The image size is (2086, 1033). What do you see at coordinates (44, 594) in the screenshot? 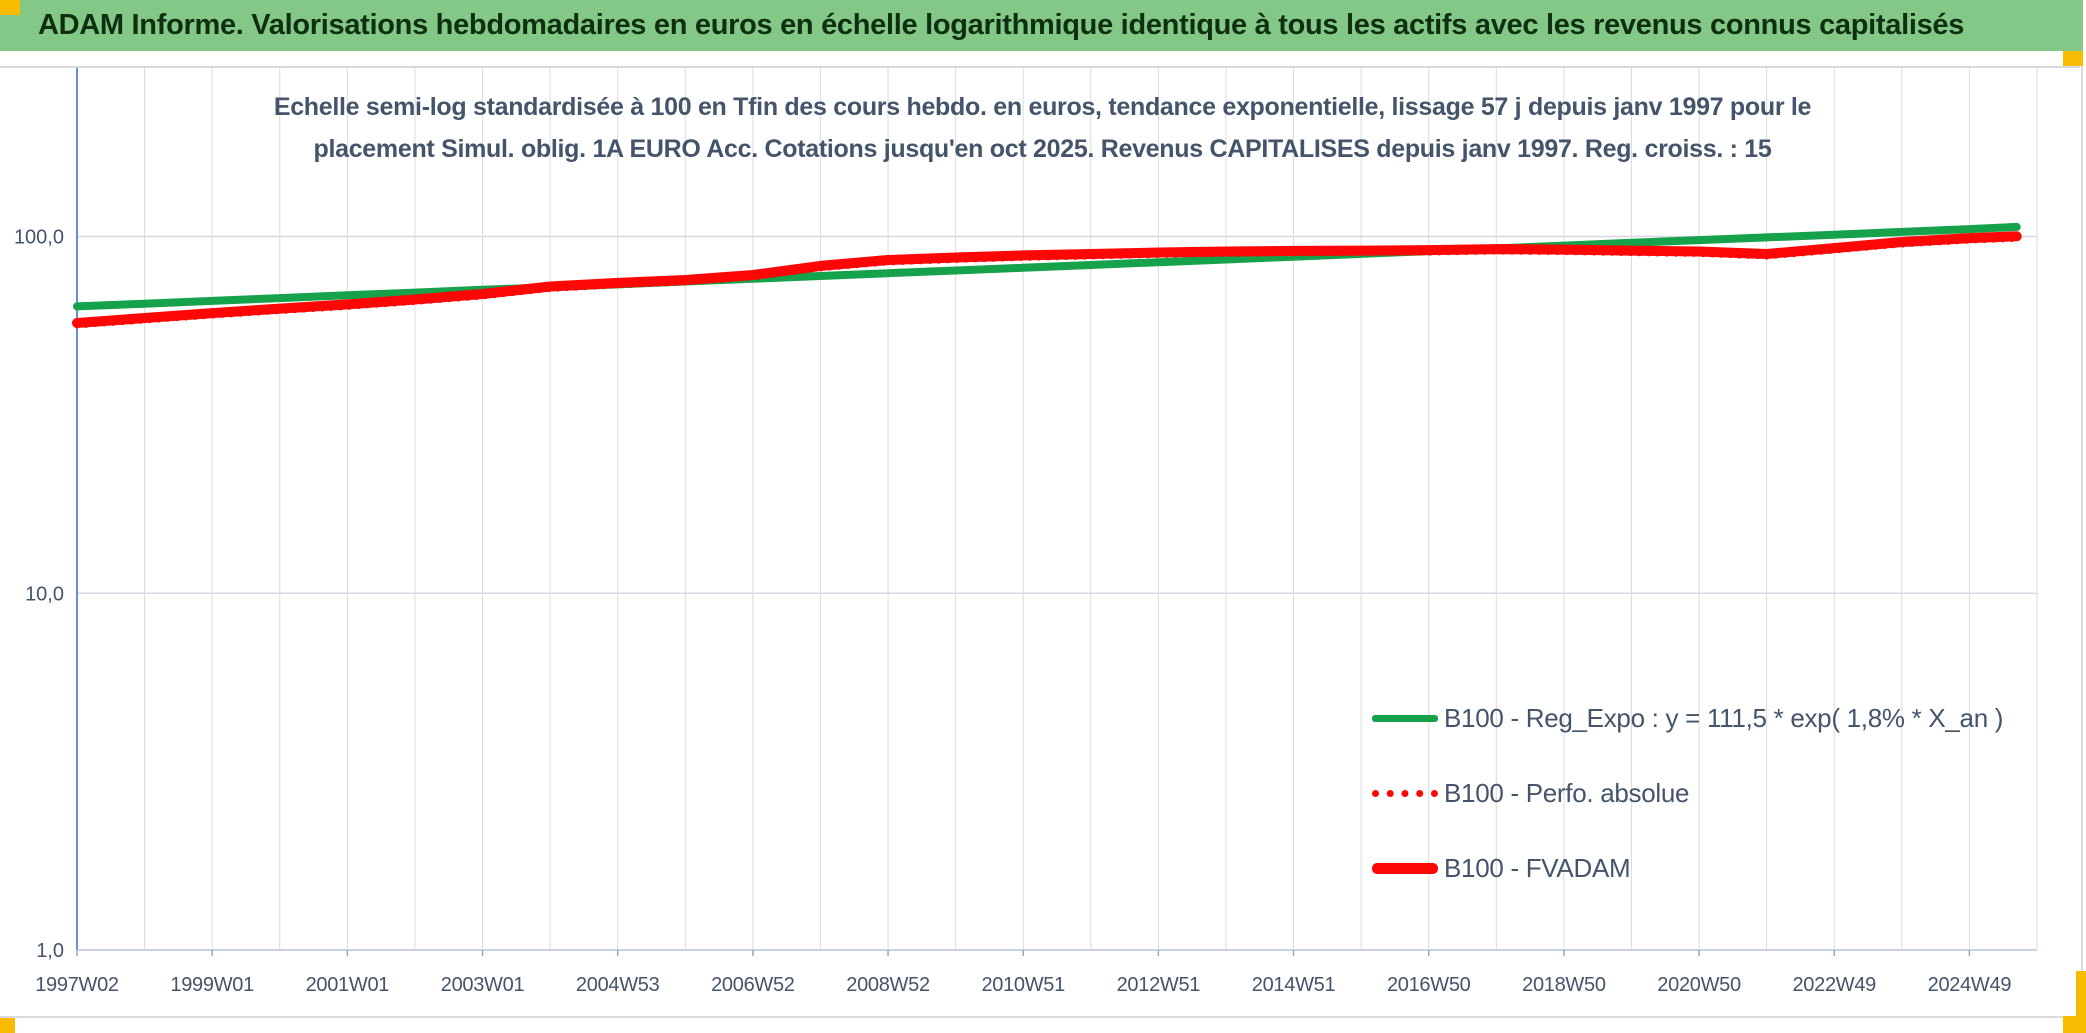
I see `svg-text: 10,0` at bounding box center [44, 594].